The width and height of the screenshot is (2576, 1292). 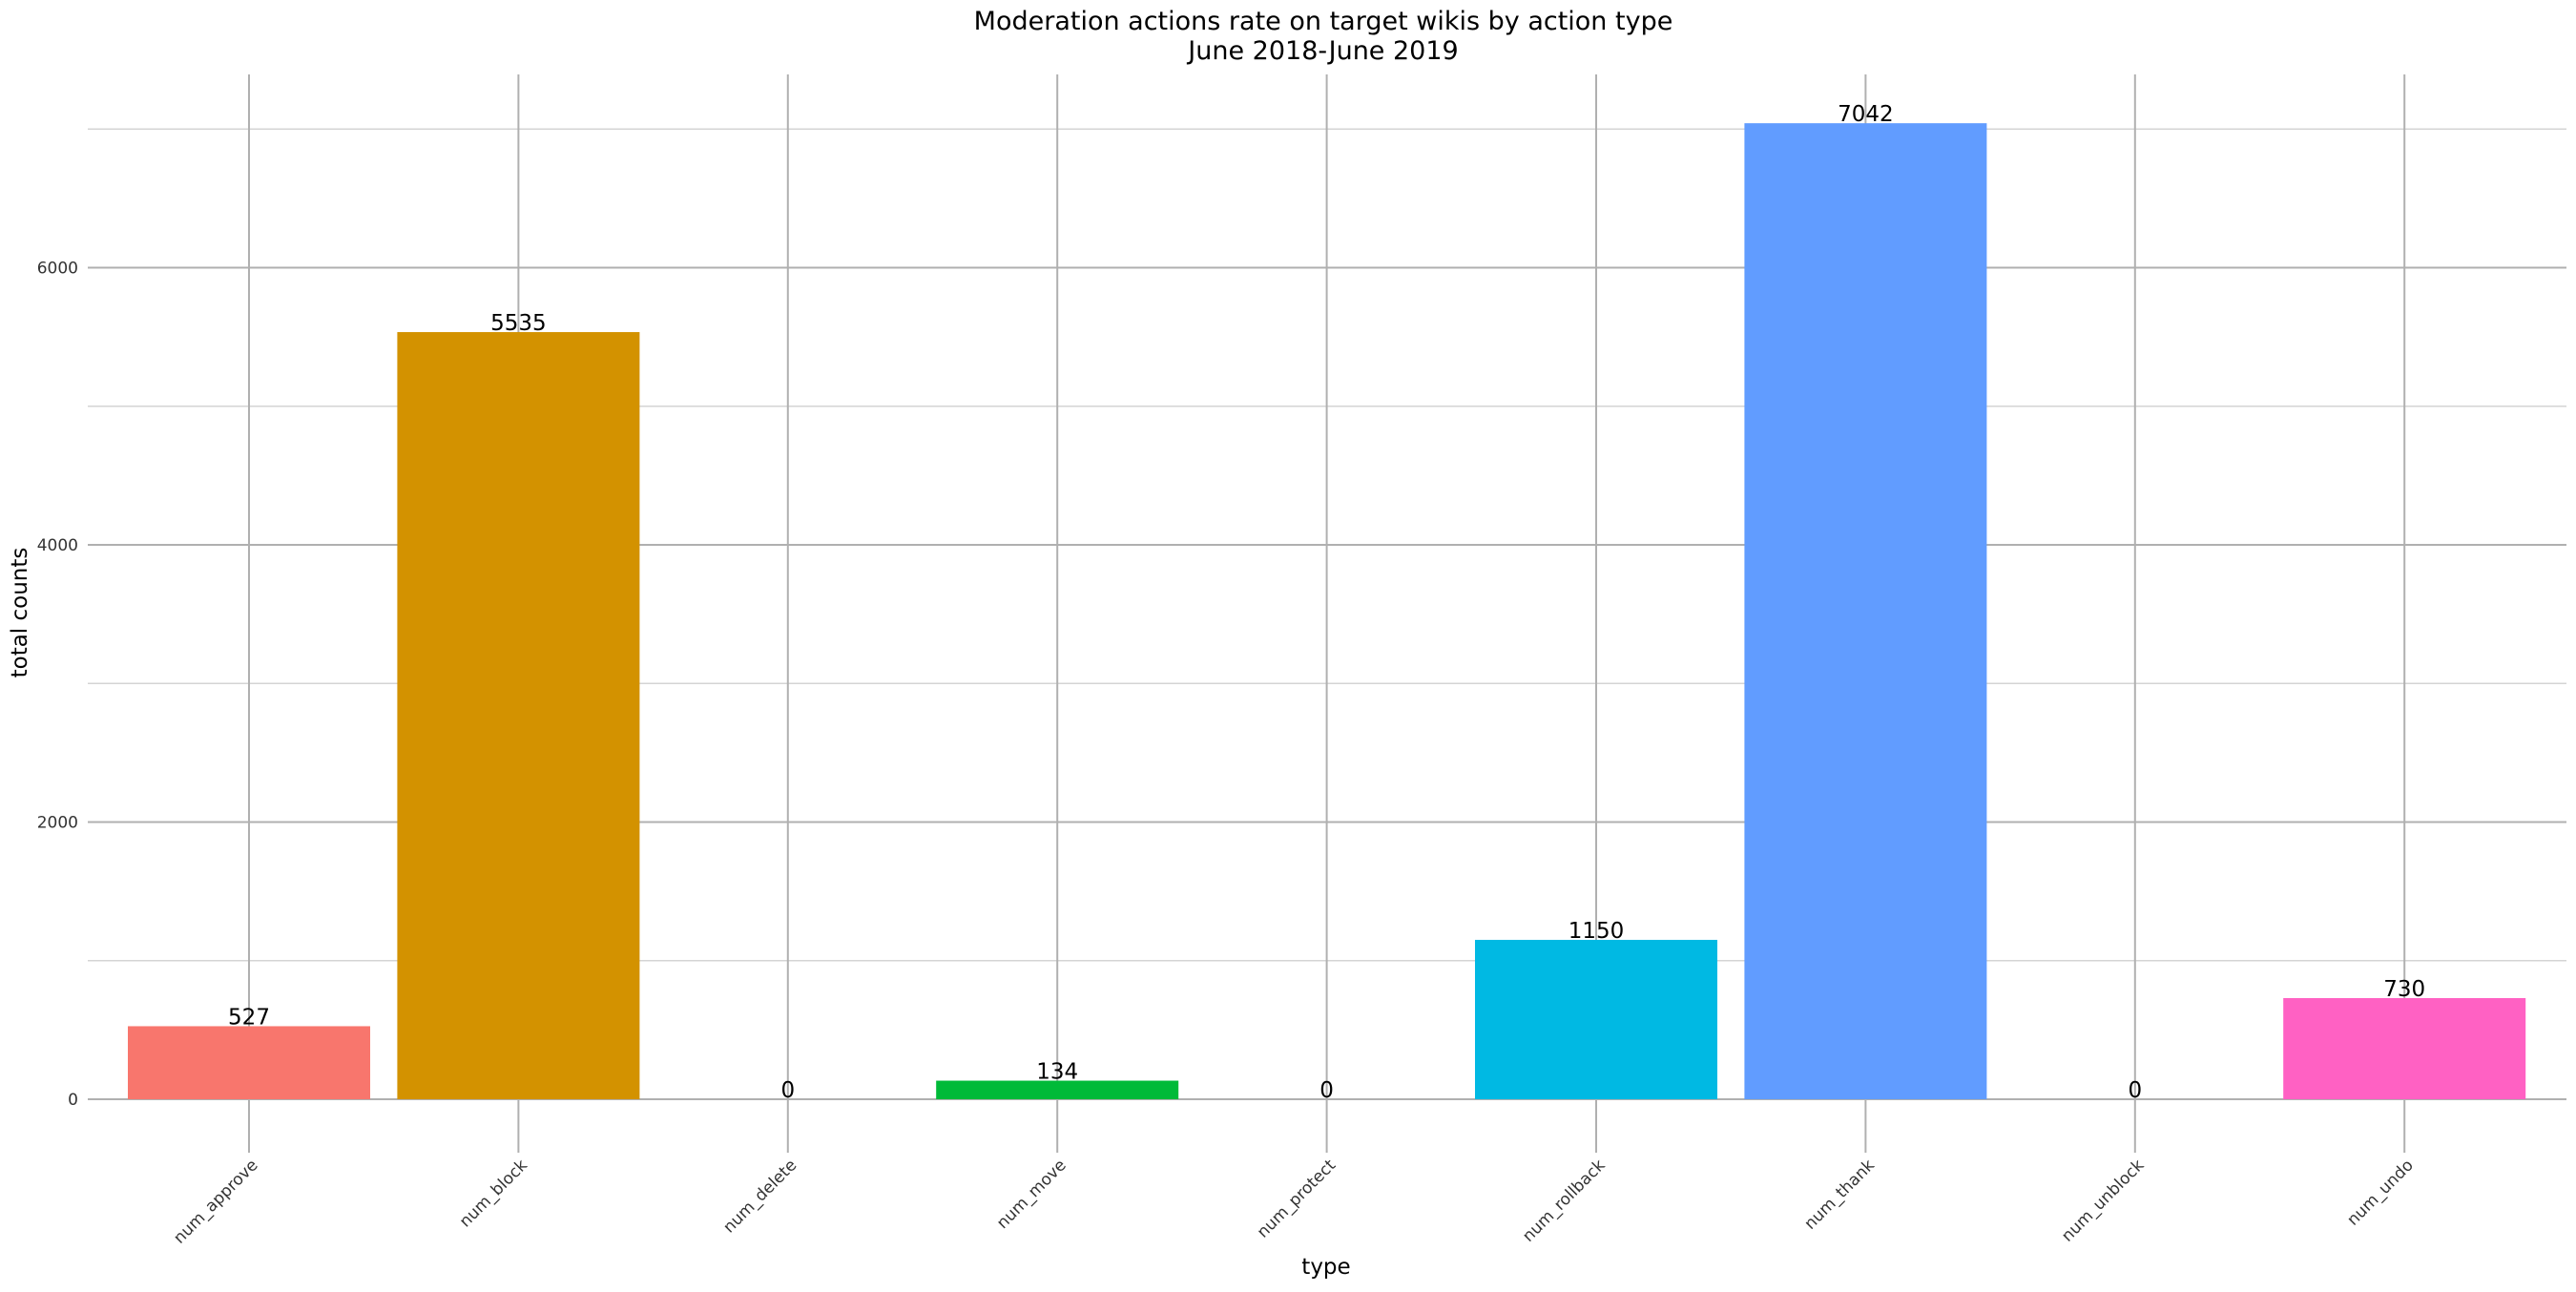 What do you see at coordinates (57, 545) in the screenshot?
I see `y-tick-label: 4000` at bounding box center [57, 545].